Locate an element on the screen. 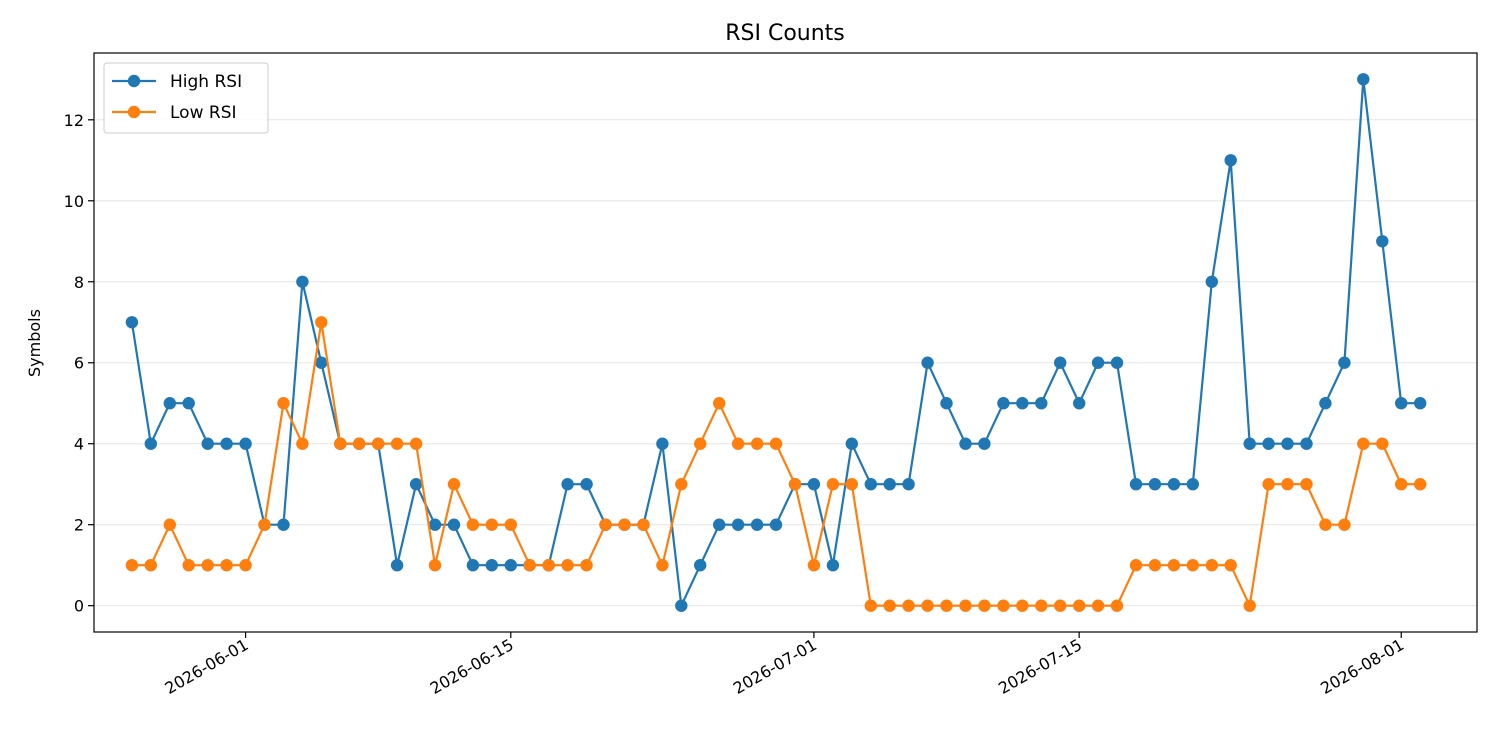 The width and height of the screenshot is (1500, 750). legend-label: Low RSI is located at coordinates (203, 113).